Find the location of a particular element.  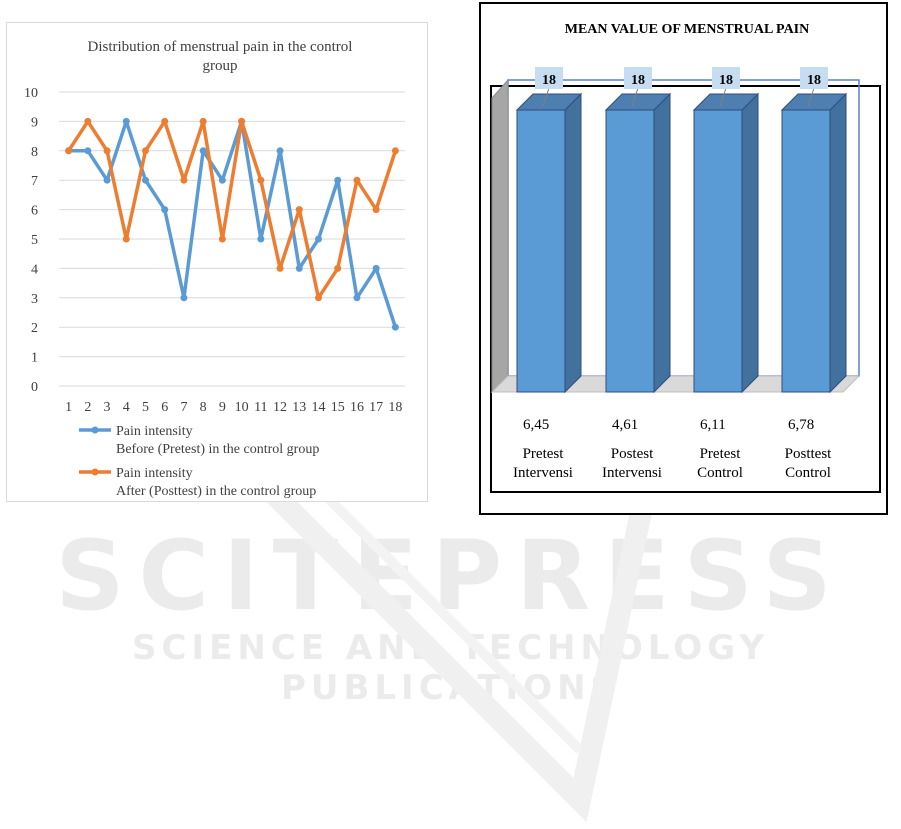

bar-4-front is located at coordinates (806, 251).